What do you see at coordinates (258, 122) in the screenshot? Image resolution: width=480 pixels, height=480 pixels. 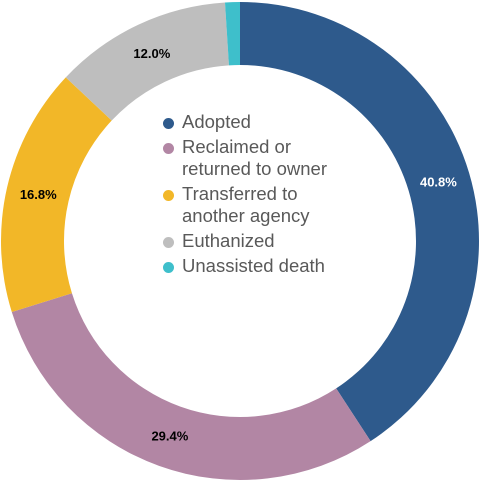 I see `legend-item-adopted: Adopted` at bounding box center [258, 122].